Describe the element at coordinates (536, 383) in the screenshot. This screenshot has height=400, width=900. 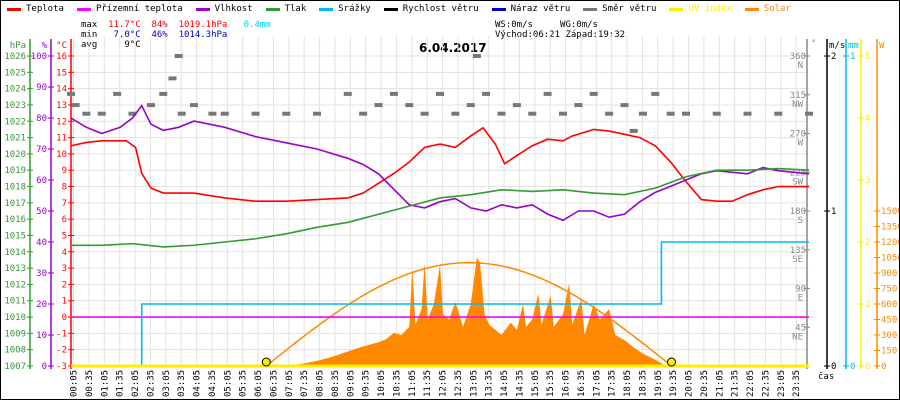
I see `x-tick-label: 15:05` at that location.